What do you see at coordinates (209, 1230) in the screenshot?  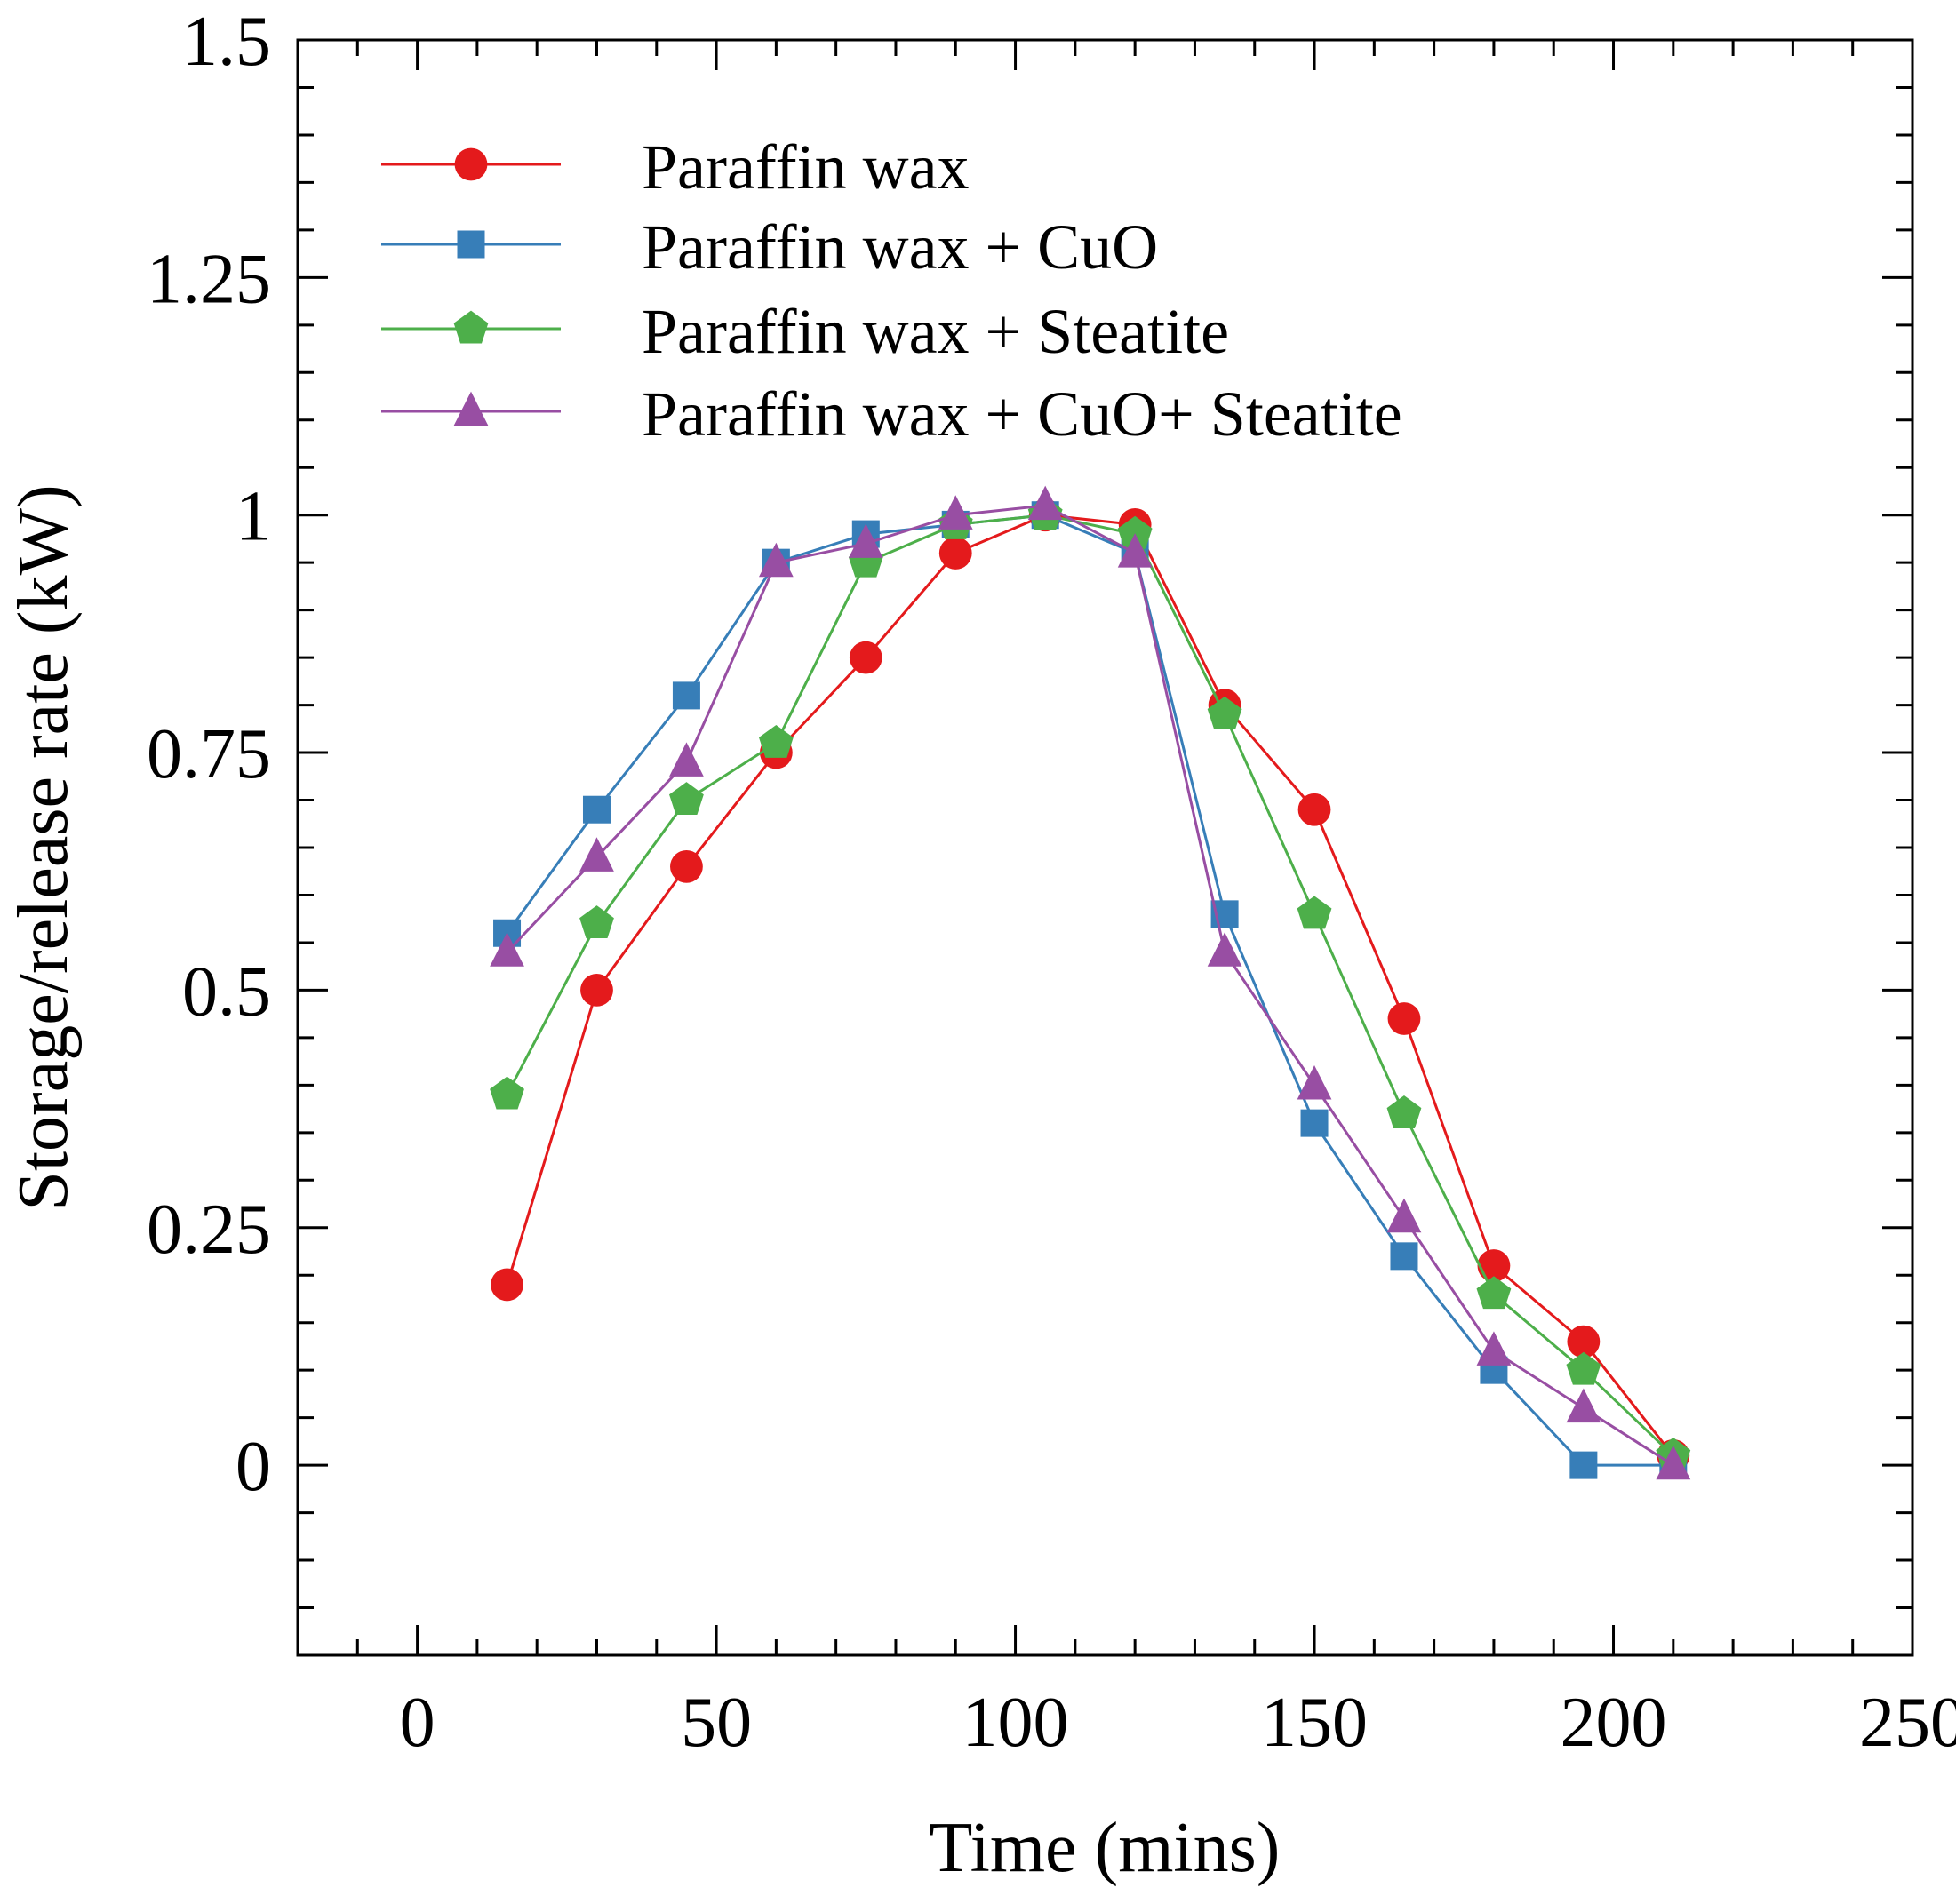 I see `y-tick-label: 0.25` at bounding box center [209, 1230].